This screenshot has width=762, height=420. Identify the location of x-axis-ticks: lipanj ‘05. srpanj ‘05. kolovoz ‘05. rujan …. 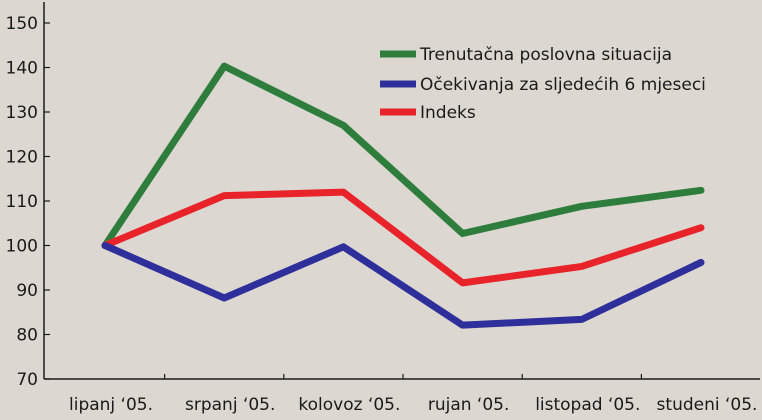
(413, 394).